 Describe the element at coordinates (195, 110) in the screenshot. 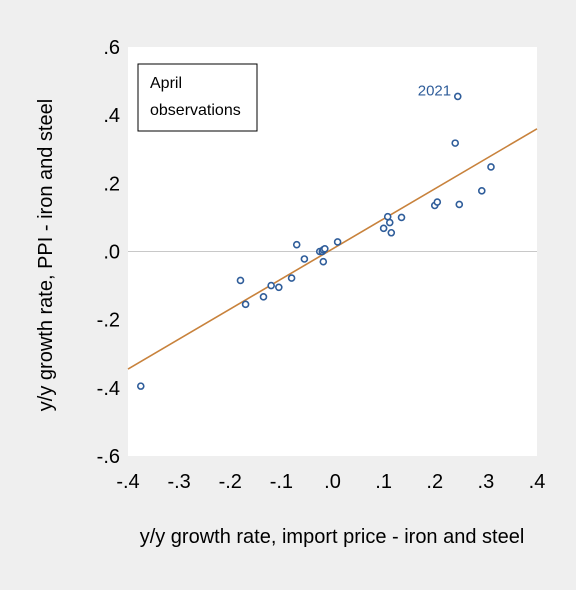

I see `legend-line-2: observations` at that location.